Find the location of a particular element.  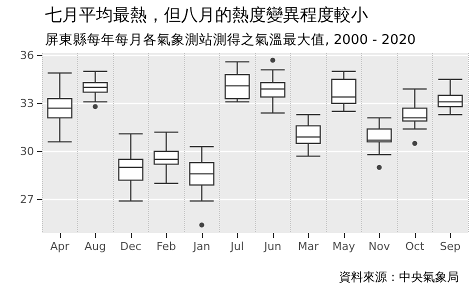

x-tick-label: May is located at coordinates (344, 246).